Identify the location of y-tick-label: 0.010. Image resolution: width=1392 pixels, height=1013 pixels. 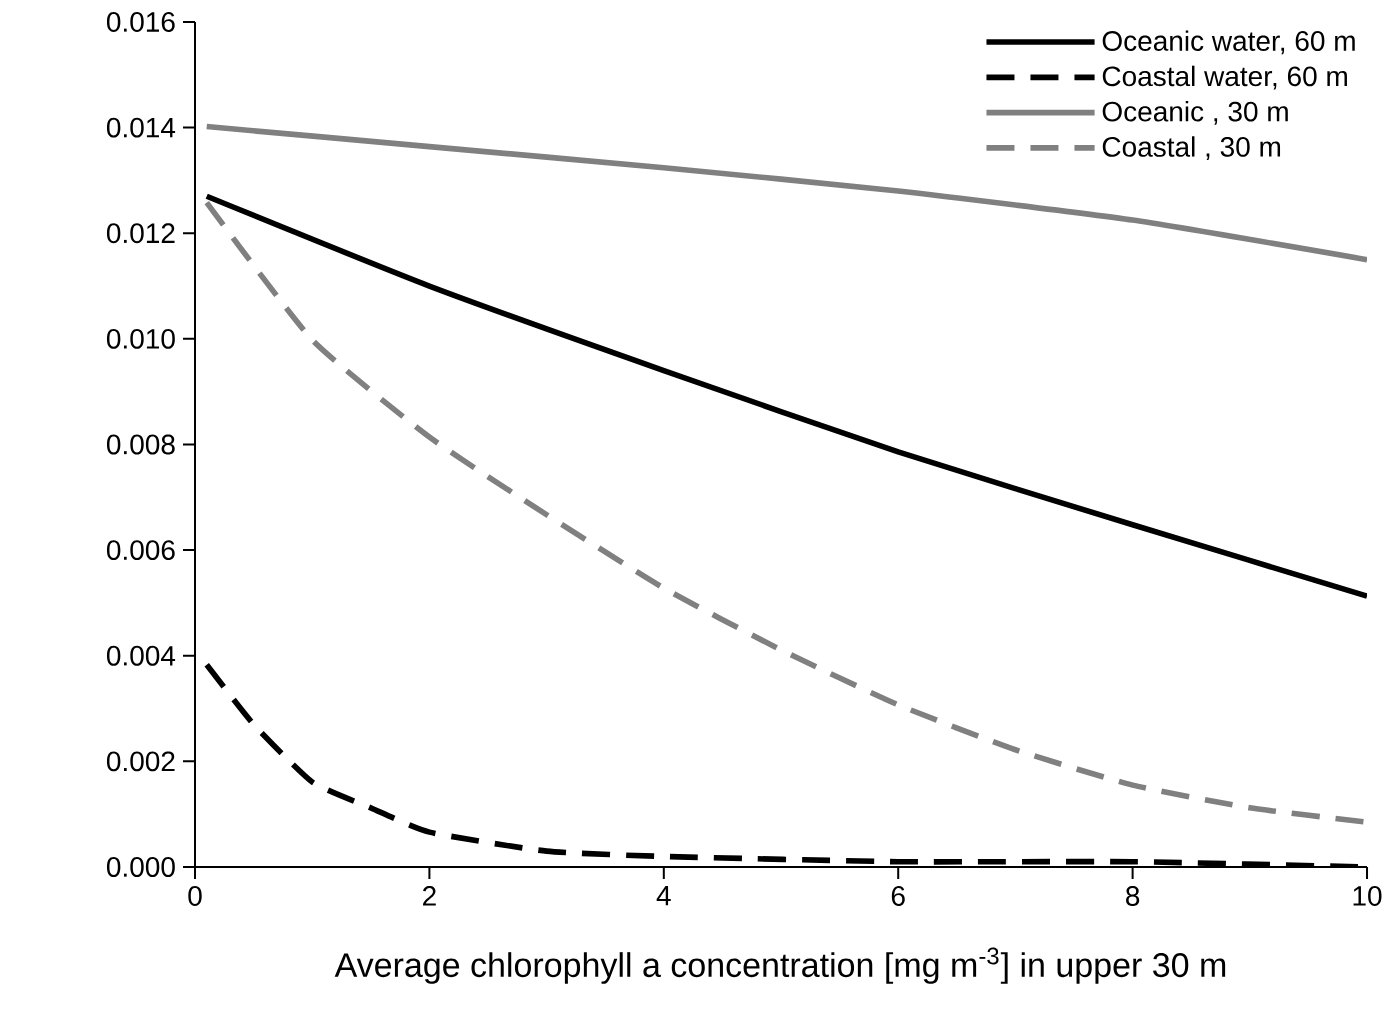
(140, 338).